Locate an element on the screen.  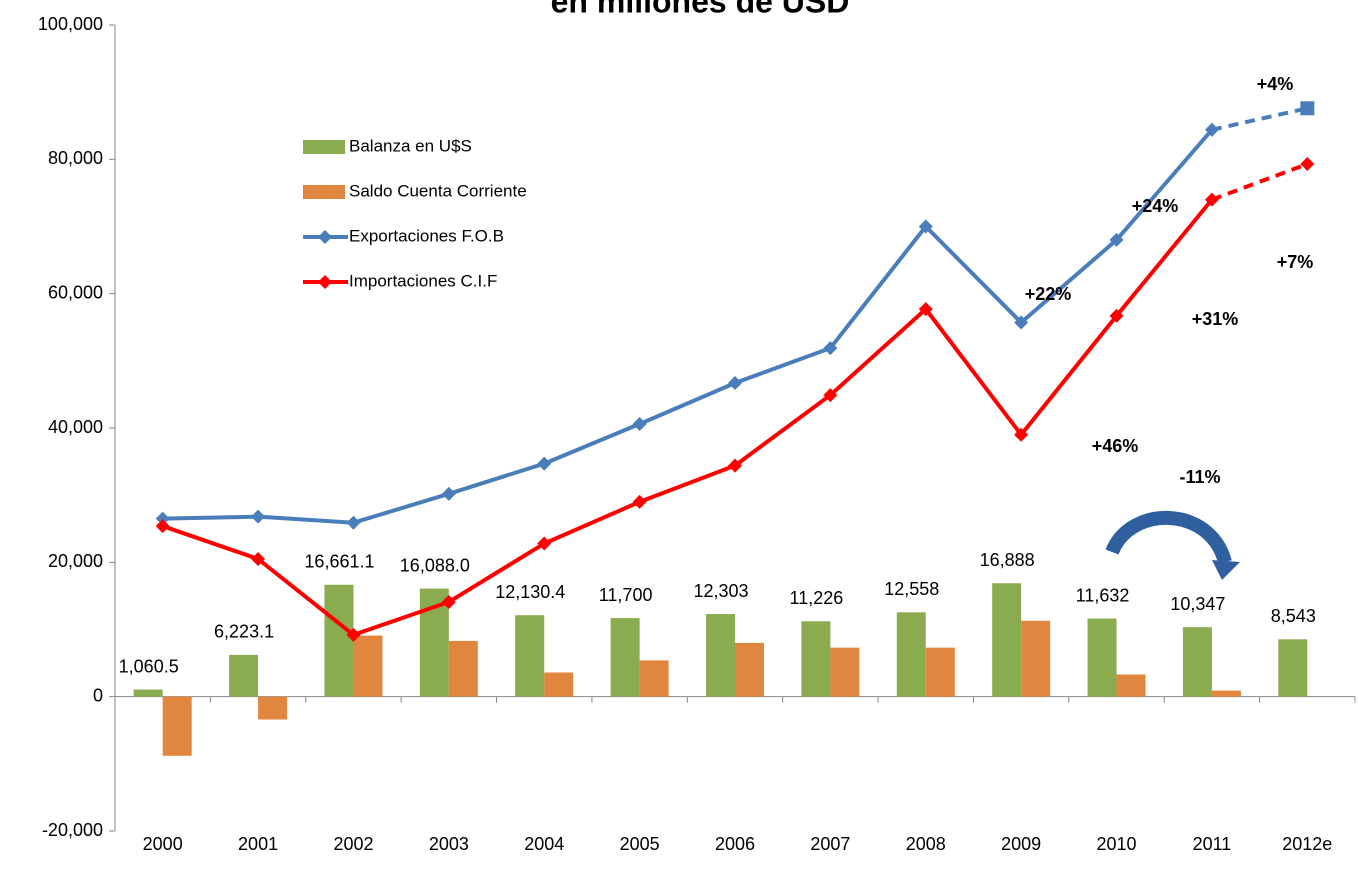
x-tick-label: 2003 is located at coordinates (449, 844).